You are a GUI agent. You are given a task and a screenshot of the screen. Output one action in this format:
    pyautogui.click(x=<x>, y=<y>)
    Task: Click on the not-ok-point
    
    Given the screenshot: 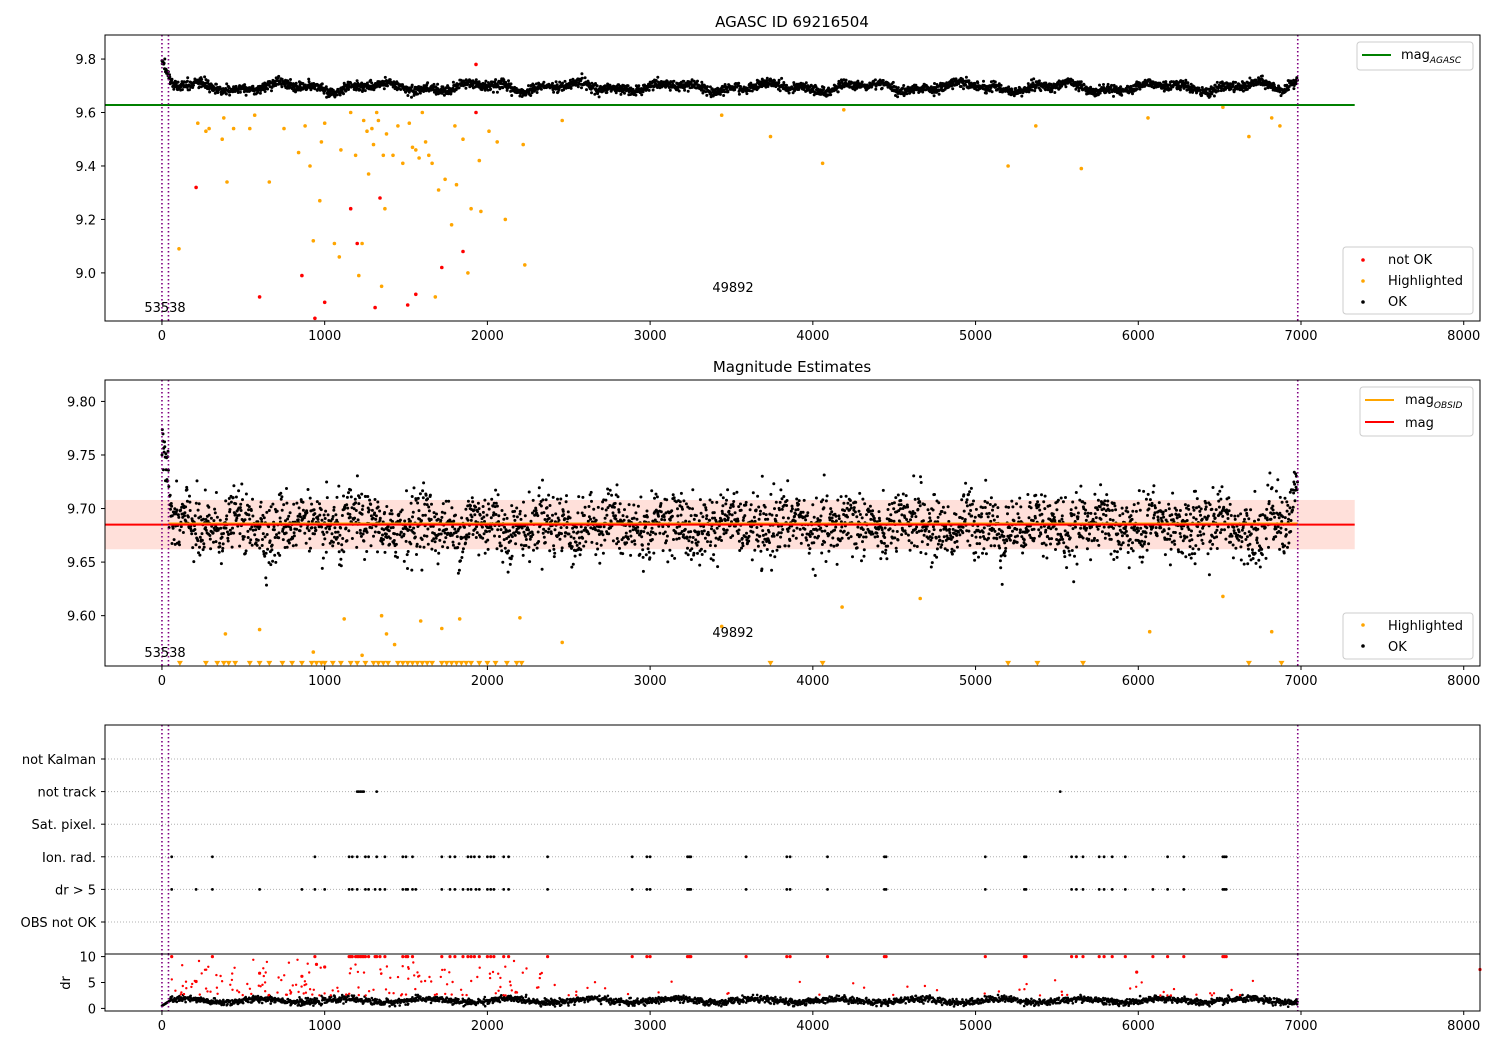 What is the action you would take?
    pyautogui.click(x=407, y=305)
    